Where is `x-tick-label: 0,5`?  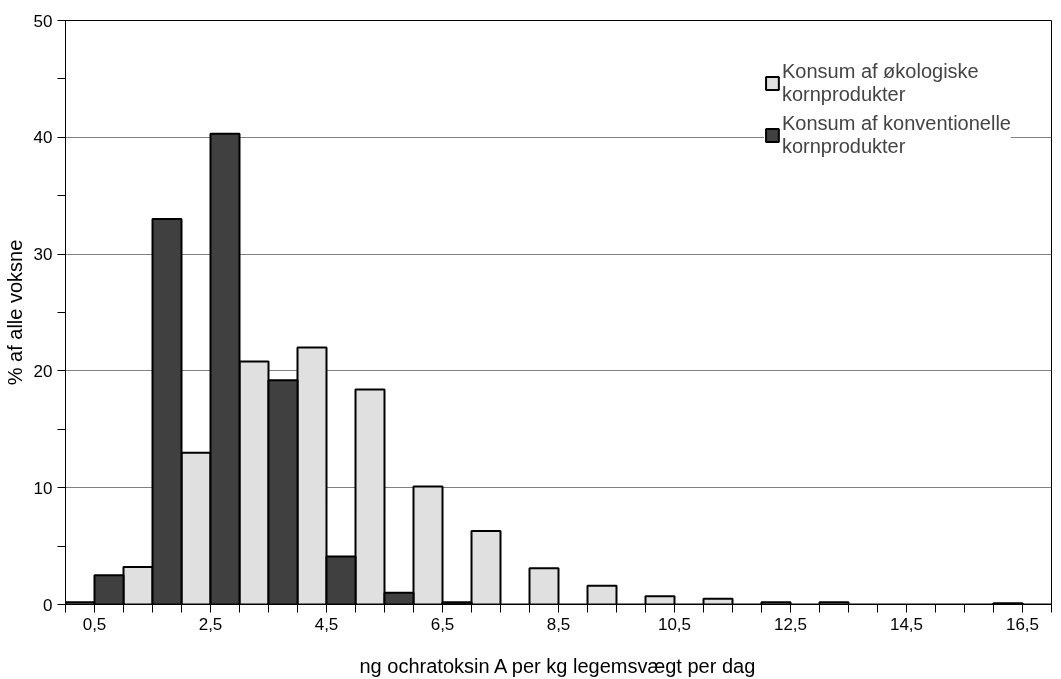
x-tick-label: 0,5 is located at coordinates (94, 624).